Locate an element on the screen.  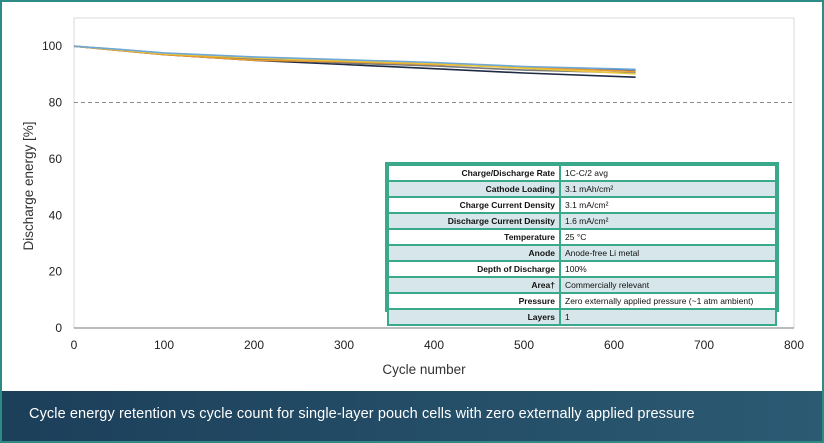
spec-row: Temperature 25 °C is located at coordinates (582, 237).